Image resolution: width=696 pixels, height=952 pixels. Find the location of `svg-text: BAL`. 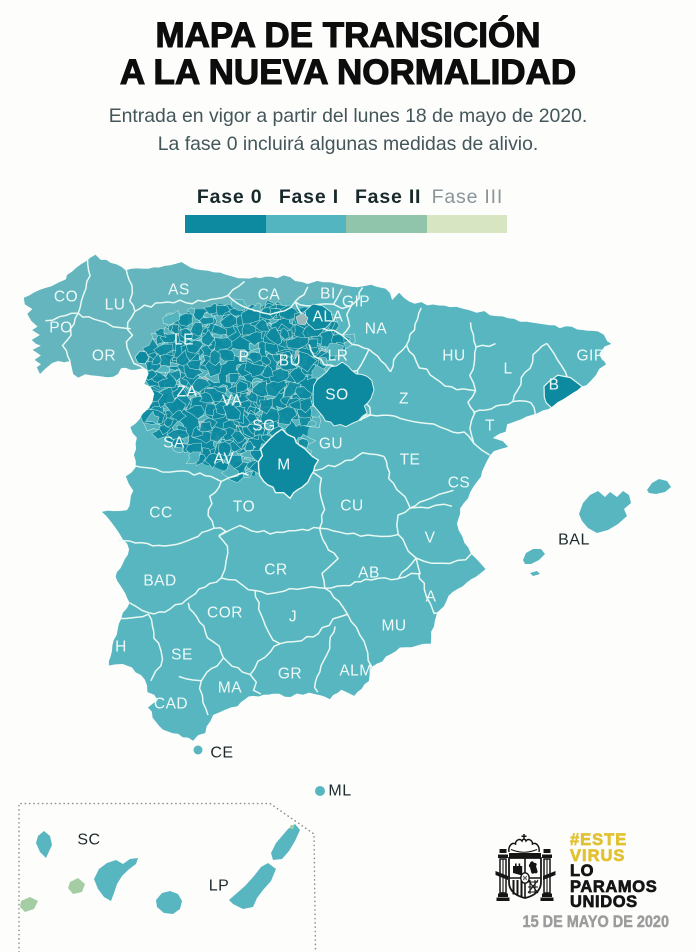

svg-text: BAL is located at coordinates (574, 540).